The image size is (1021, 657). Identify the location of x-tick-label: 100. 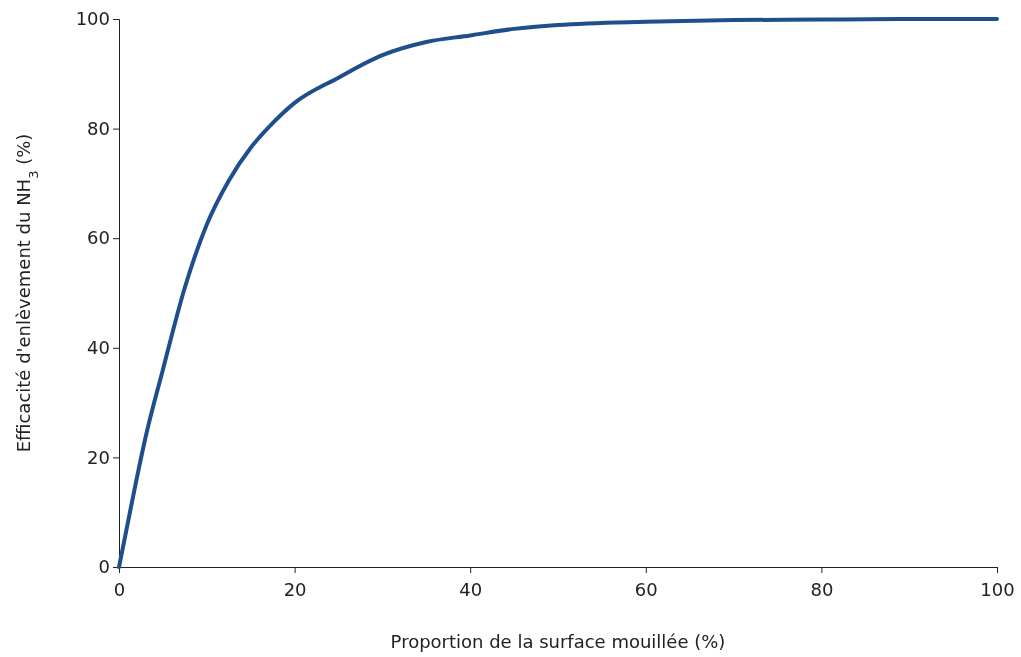
(997, 589).